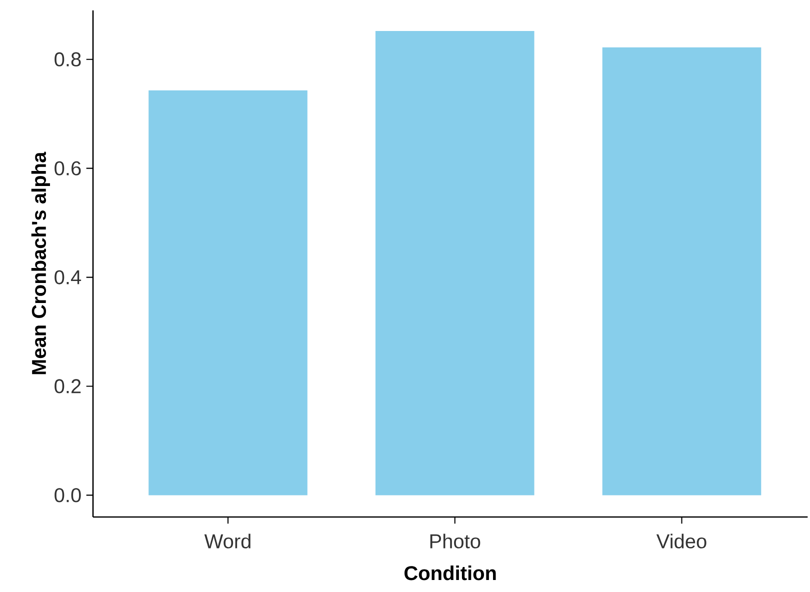 This screenshot has height=592, width=810. I want to click on y-tick-label: 0.4, so click(68, 277).